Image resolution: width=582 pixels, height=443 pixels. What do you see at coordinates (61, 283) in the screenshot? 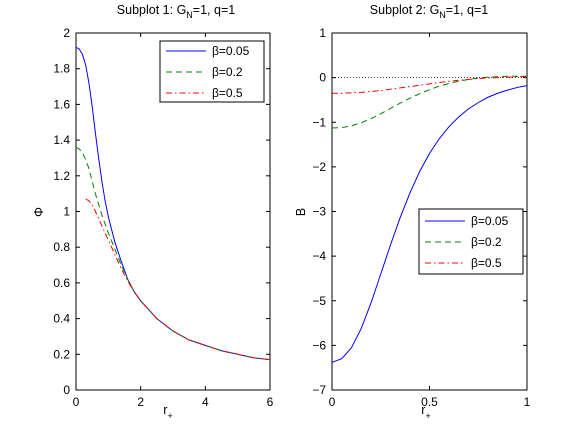
I see `y-tick-label: 0.6` at bounding box center [61, 283].